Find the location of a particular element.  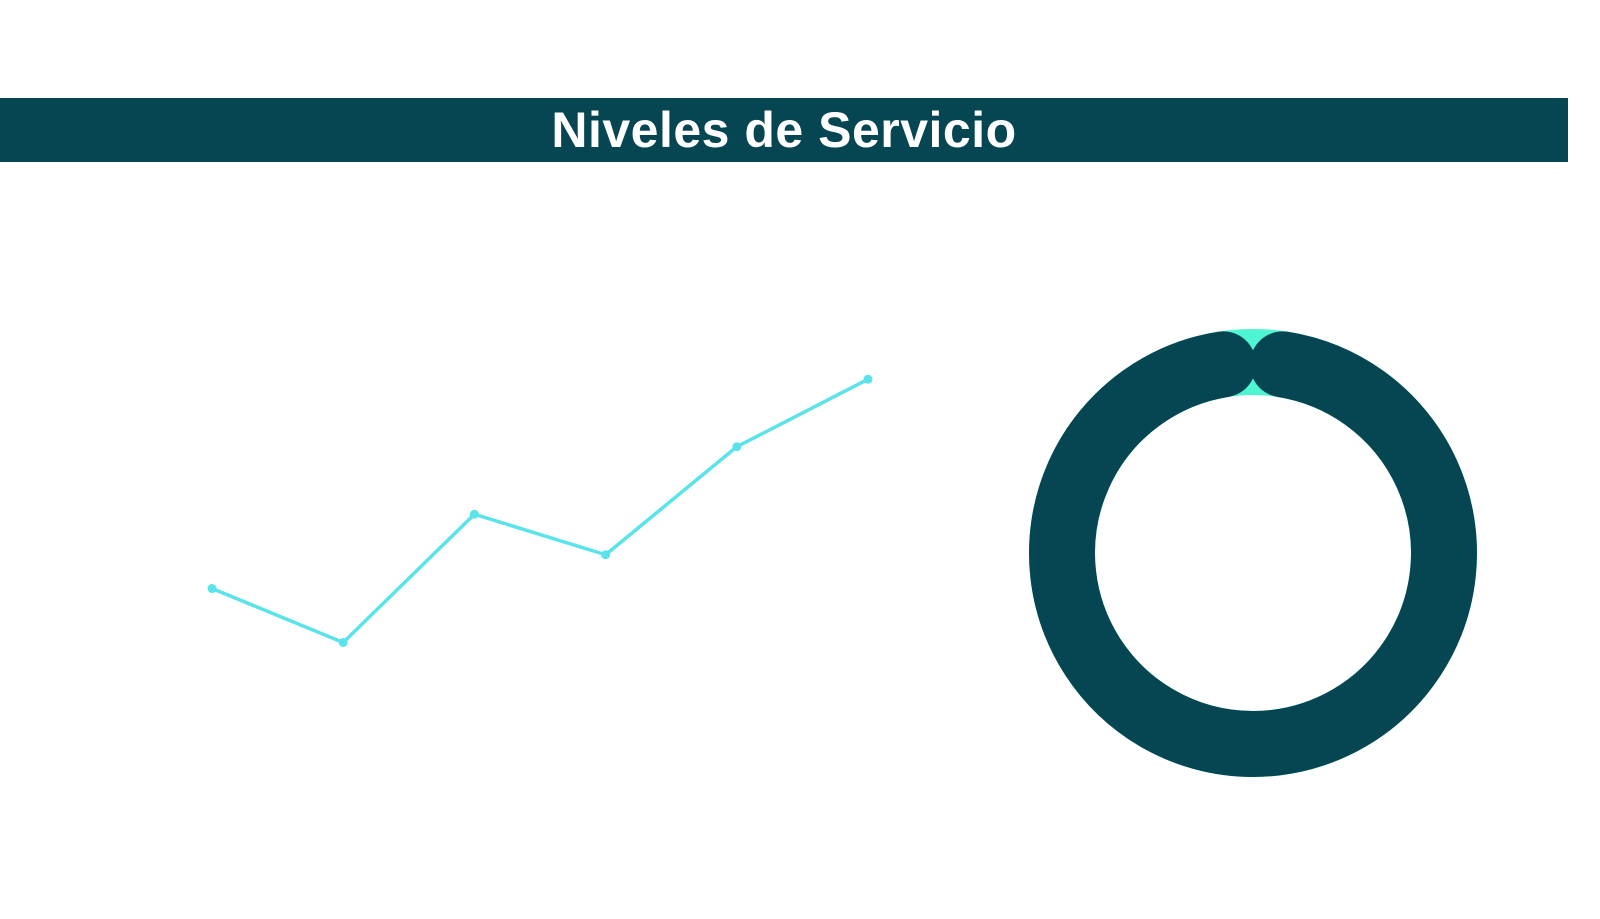

series-points is located at coordinates (540, 510).